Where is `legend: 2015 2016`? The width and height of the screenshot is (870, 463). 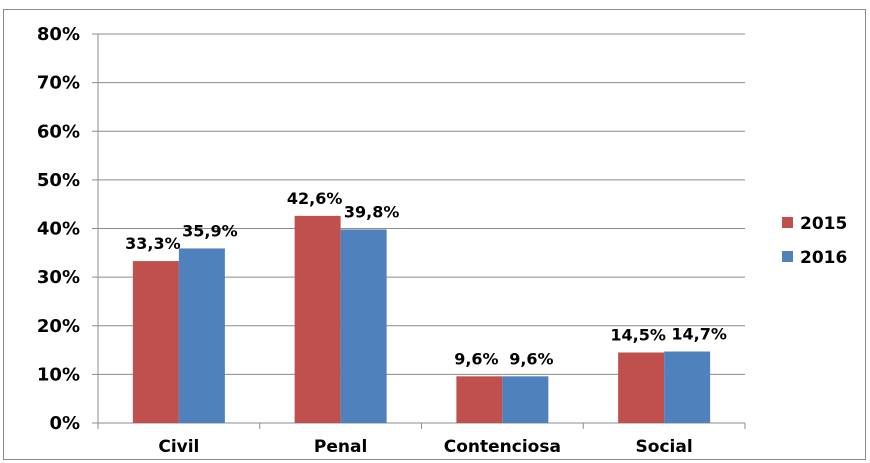 legend: 2015 2016 is located at coordinates (814, 241).